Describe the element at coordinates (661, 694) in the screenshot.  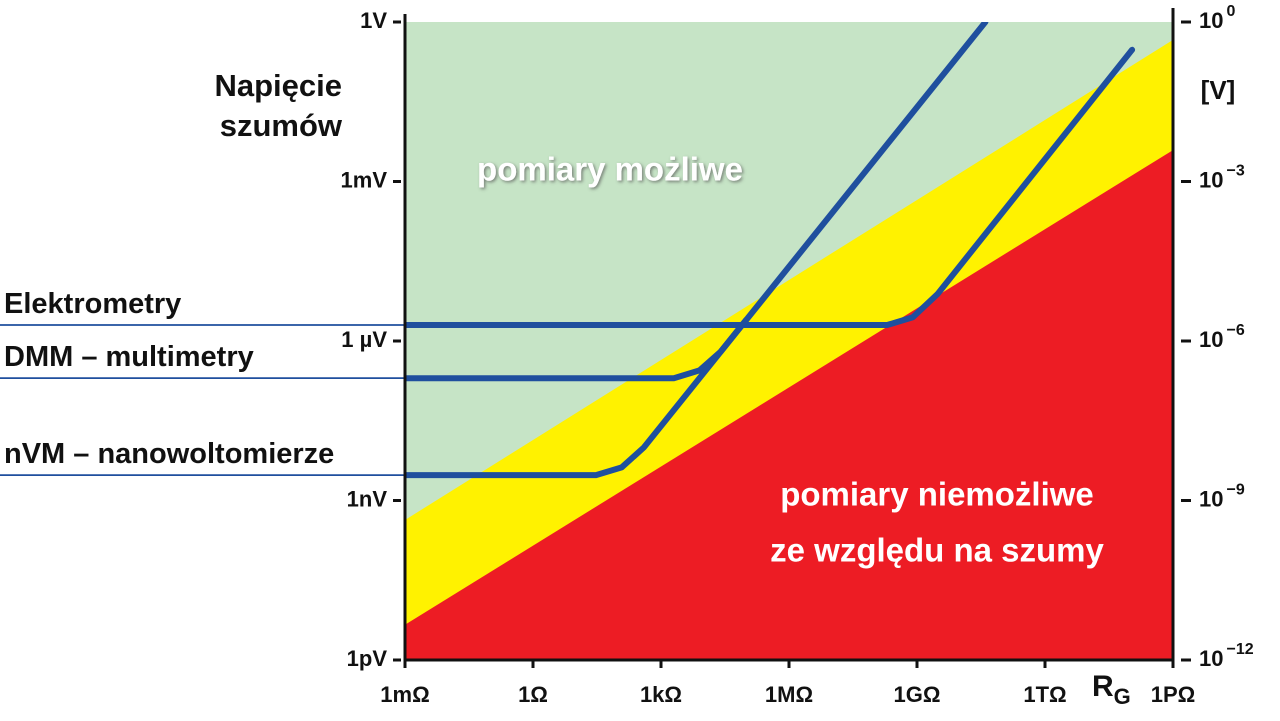
I see `x-tick-label: 1kΩ` at that location.